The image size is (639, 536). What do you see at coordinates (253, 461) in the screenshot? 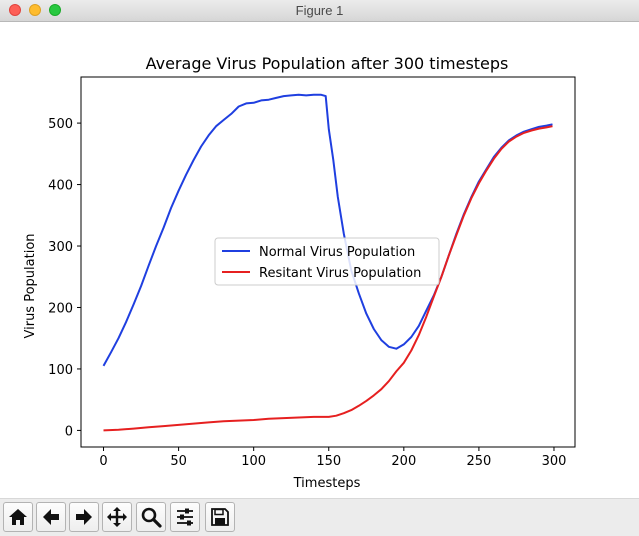
I see `x-tick-label: 100` at bounding box center [253, 461].